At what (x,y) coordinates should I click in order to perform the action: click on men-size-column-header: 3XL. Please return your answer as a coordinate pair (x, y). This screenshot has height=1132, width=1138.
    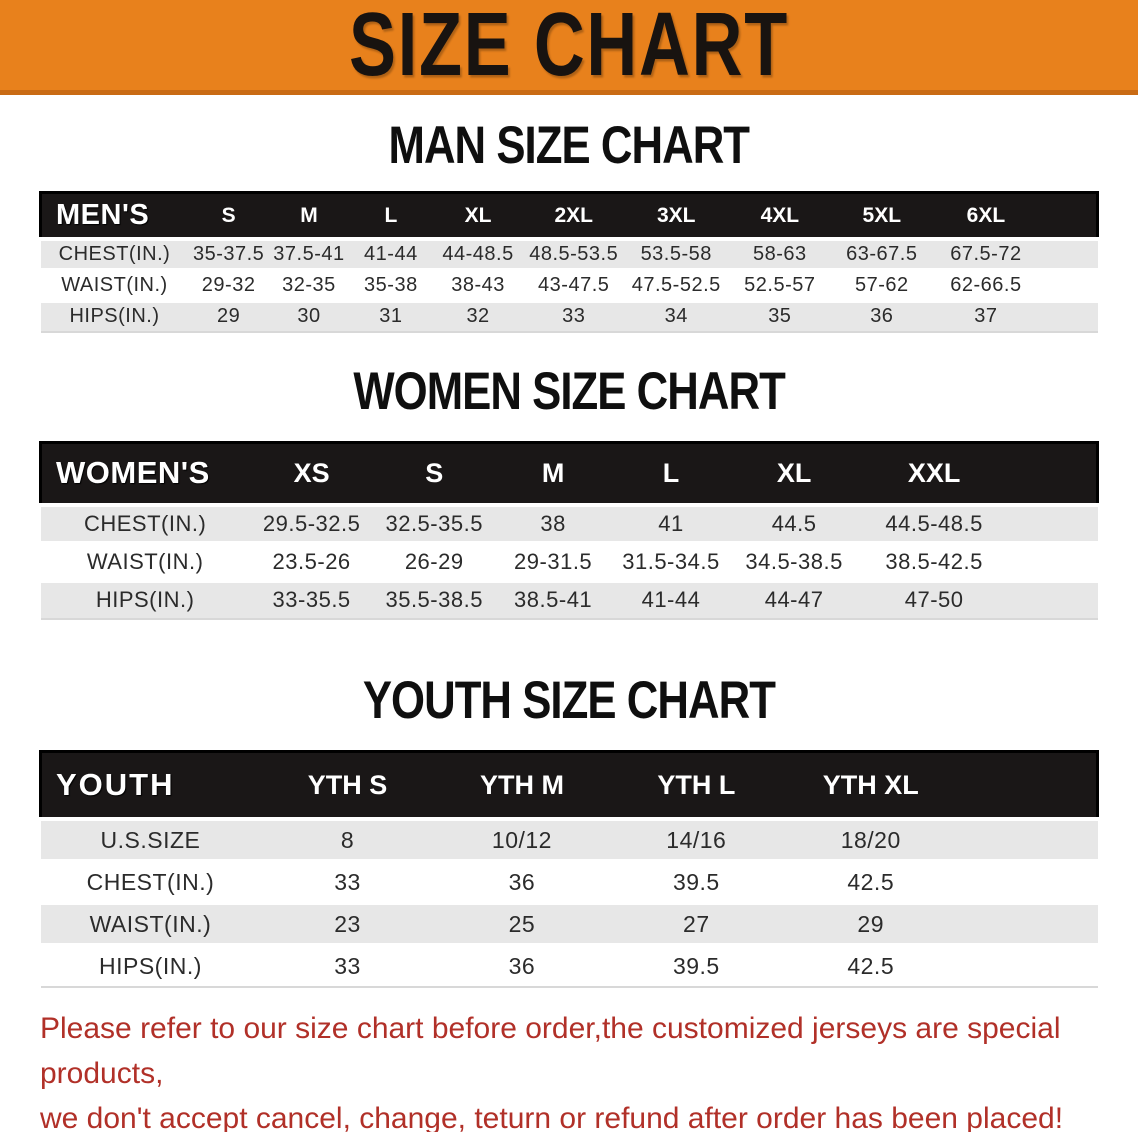
    Looking at the image, I should click on (676, 216).